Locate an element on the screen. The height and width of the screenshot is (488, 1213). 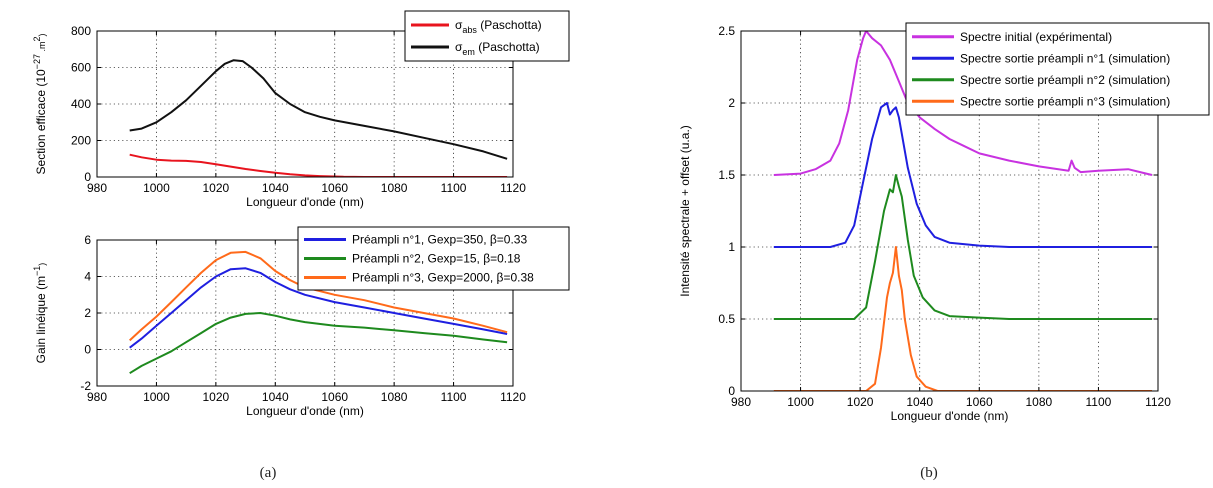
y-tick-label: 200 is located at coordinates (81, 141).